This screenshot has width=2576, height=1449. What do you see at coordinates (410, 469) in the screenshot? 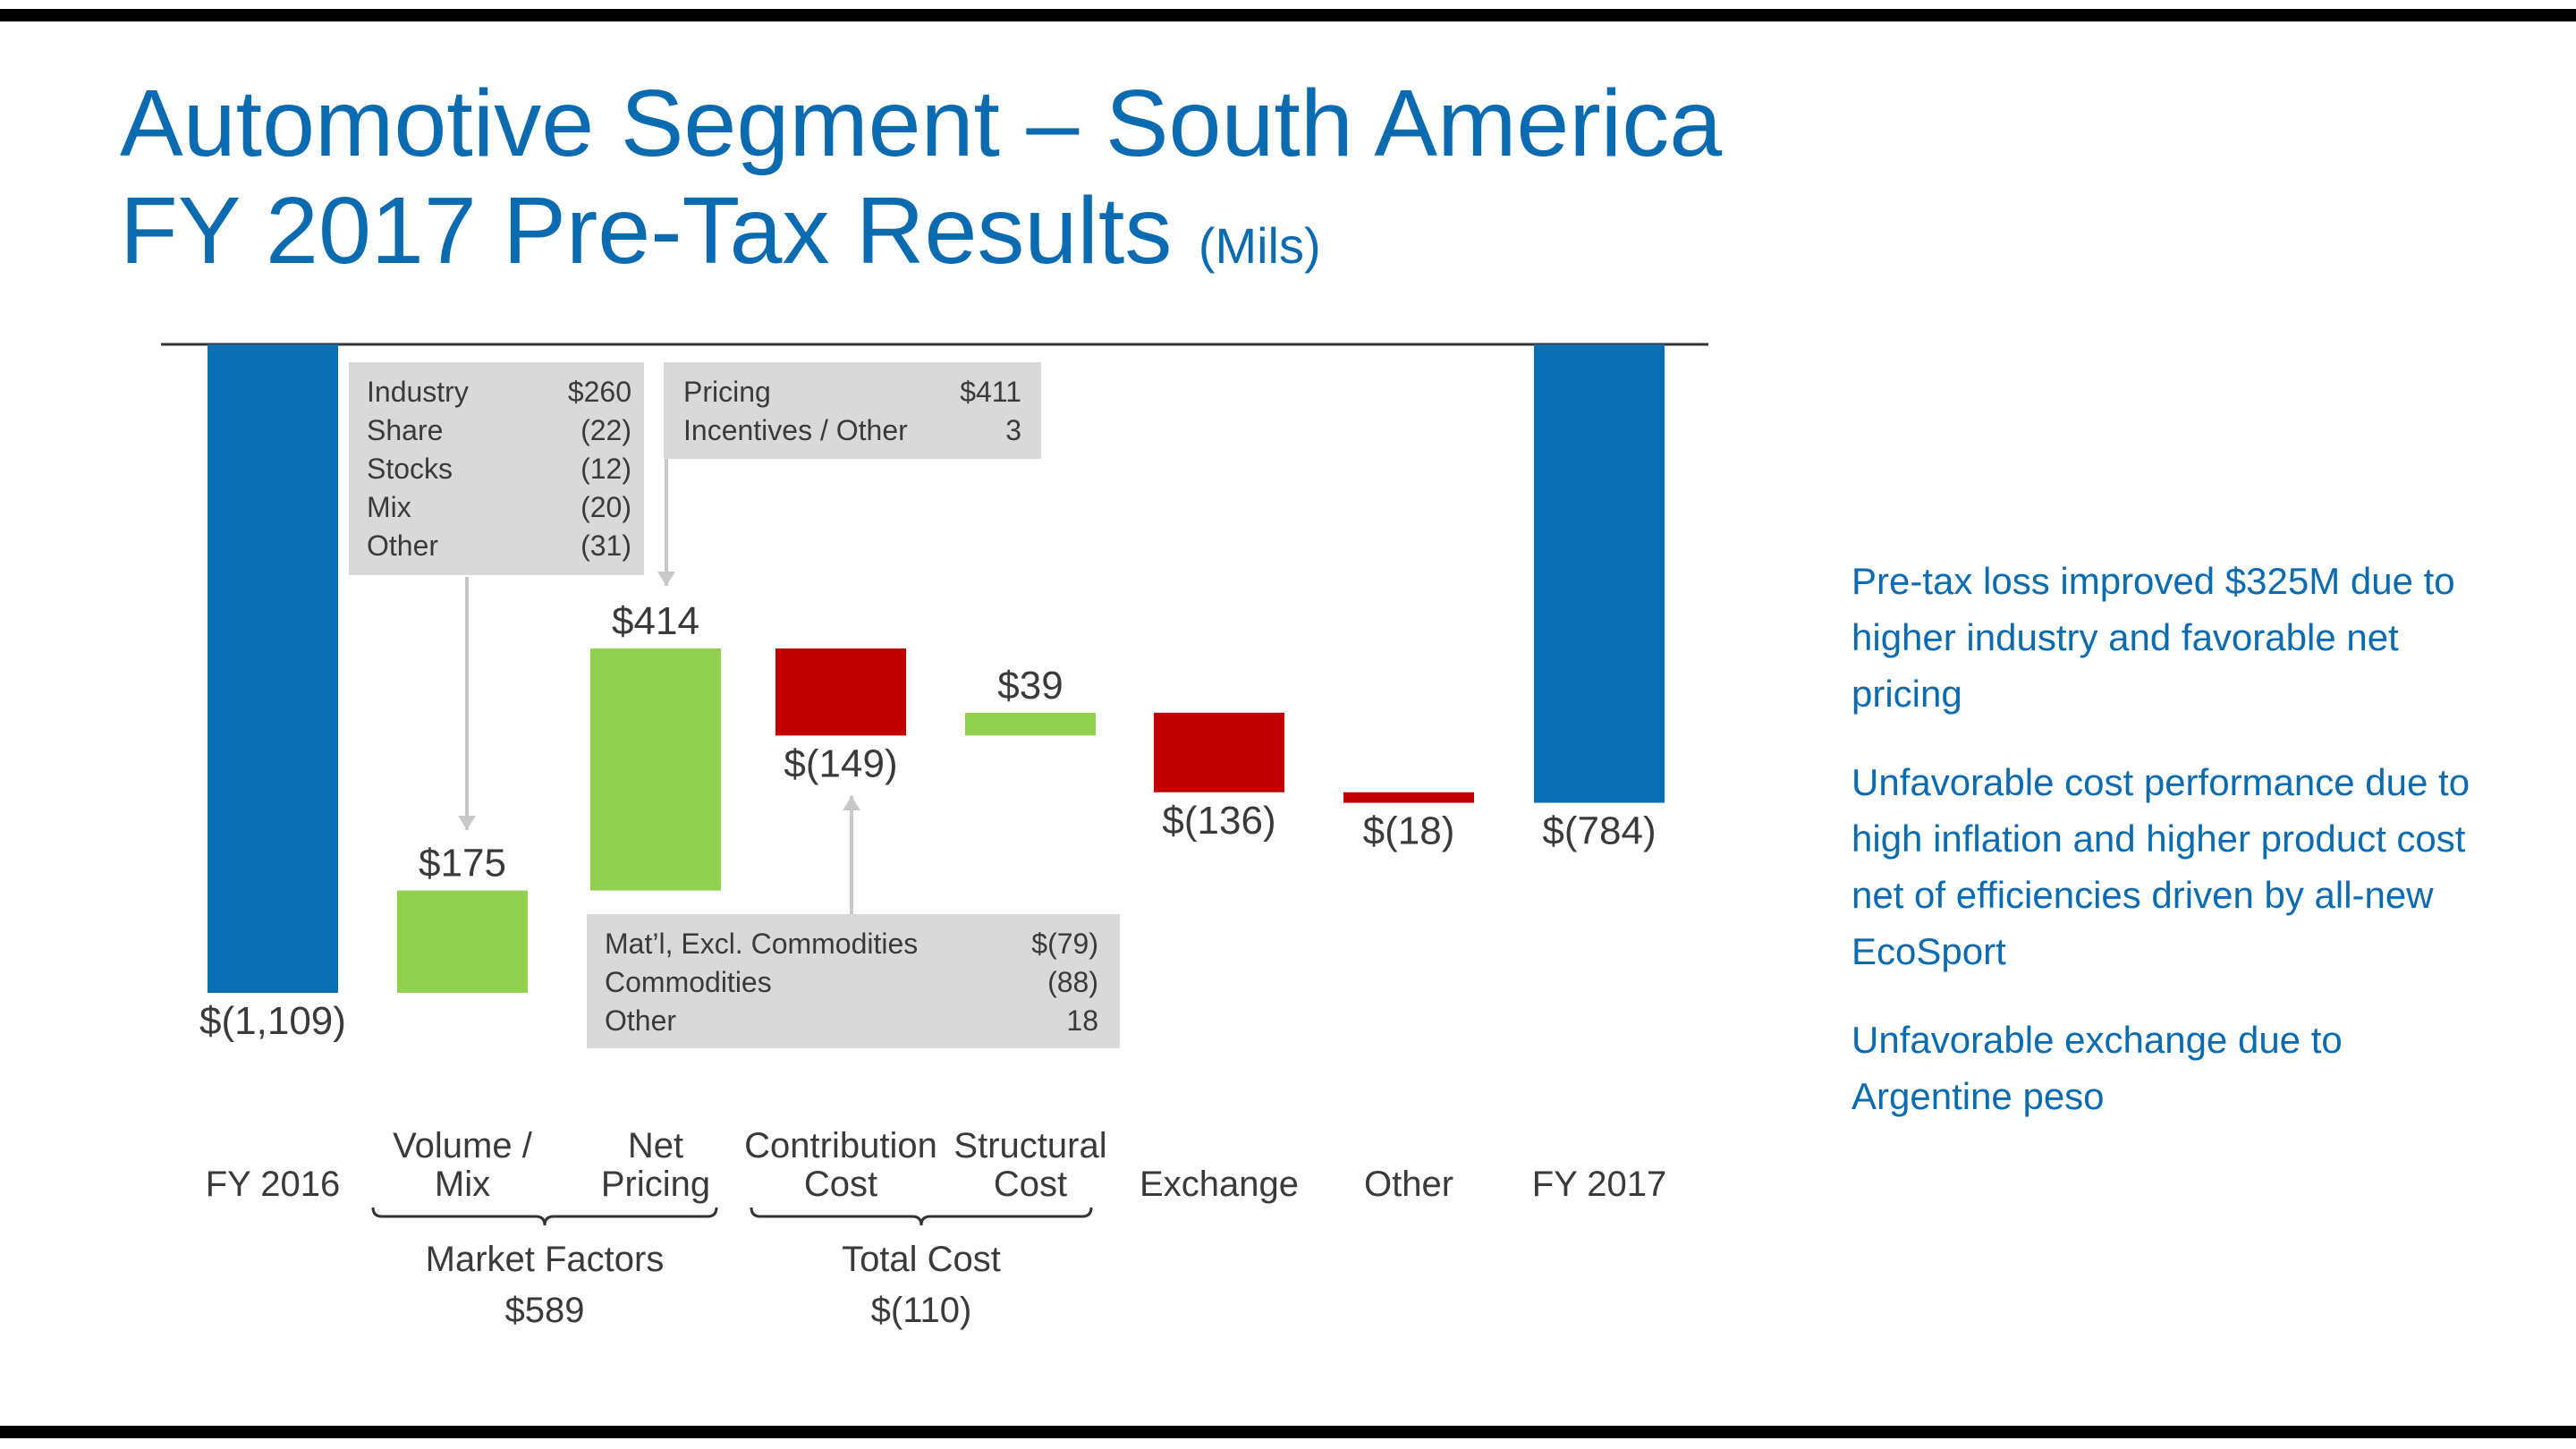
I see `market-callout-row-label: Stocks` at bounding box center [410, 469].